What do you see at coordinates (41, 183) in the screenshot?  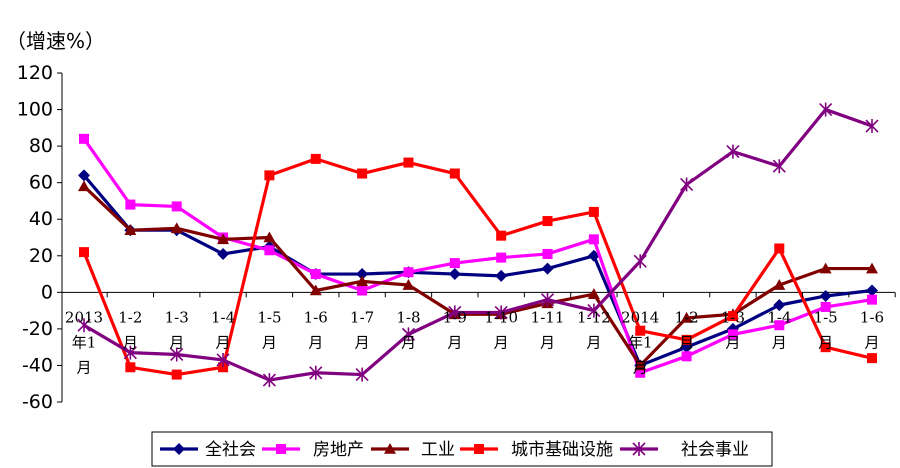 I see `y-tick-label: 60` at bounding box center [41, 183].